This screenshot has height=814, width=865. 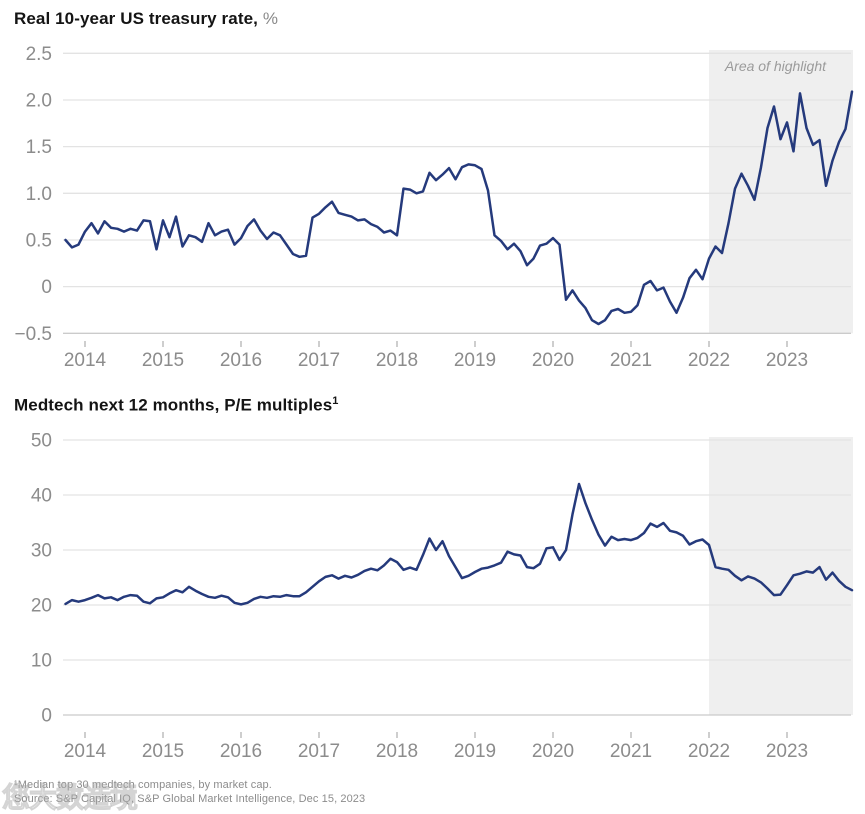 I want to click on y-axis-label: 50, so click(x=41, y=441).